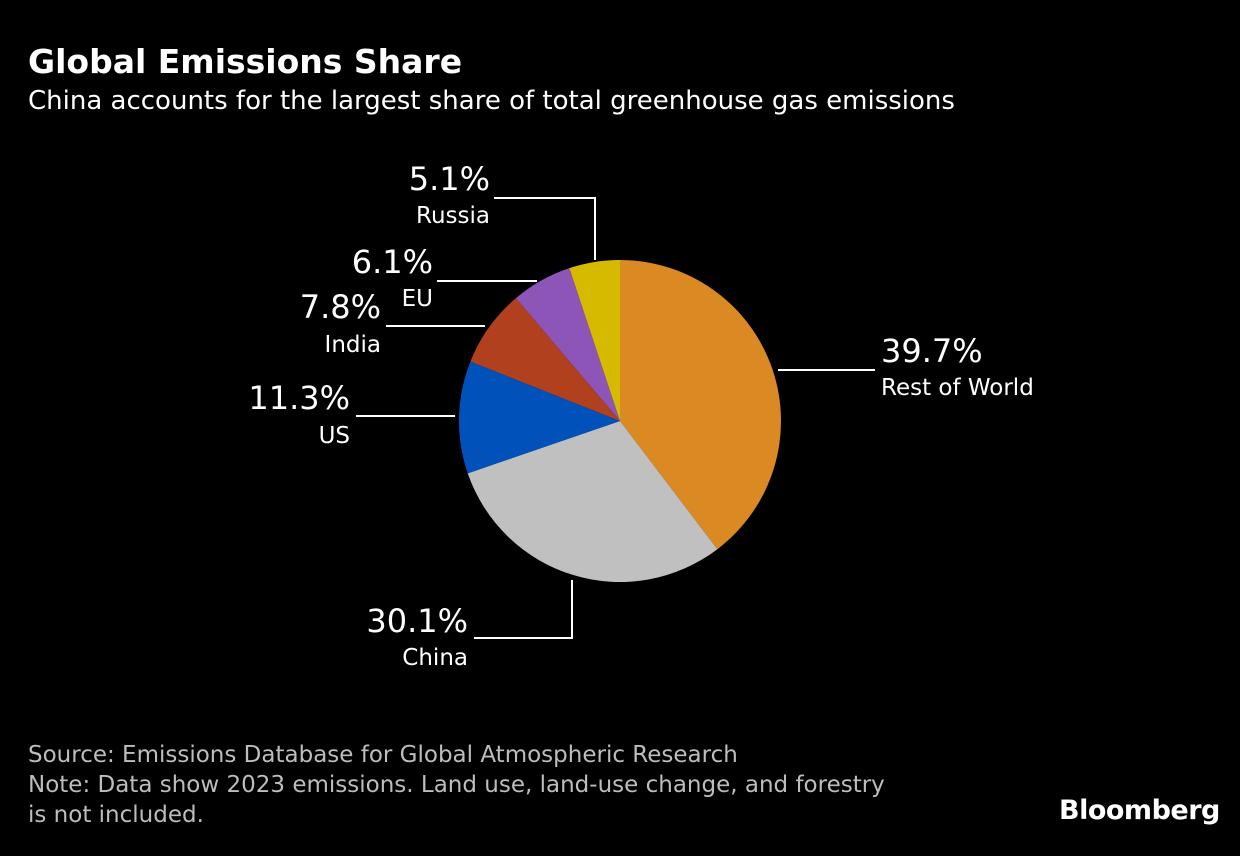  Describe the element at coordinates (700, 405) in the screenshot. I see `pie-slice-rest-of-world` at that location.